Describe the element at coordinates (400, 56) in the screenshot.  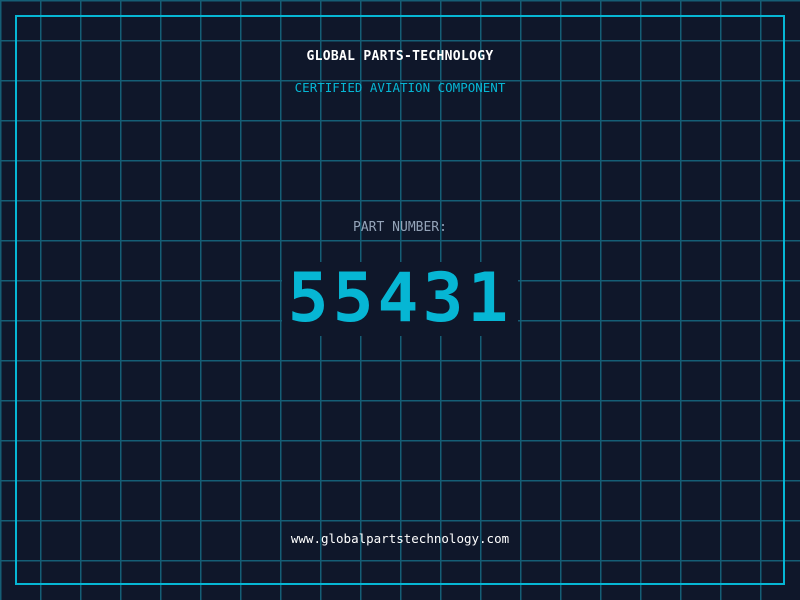
I see `company-title: GLOBAL PARTS-TECHNOLOGY` at that location.